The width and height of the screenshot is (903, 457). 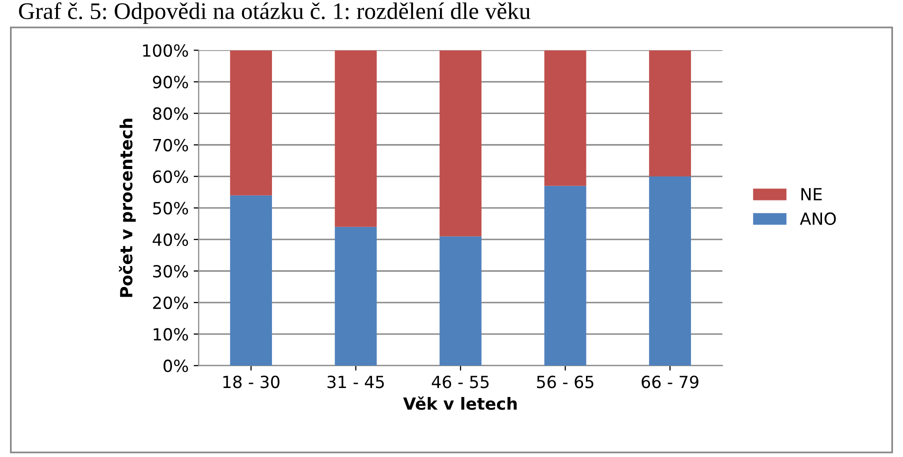 I want to click on y-tick-label: 60%, so click(x=170, y=176).